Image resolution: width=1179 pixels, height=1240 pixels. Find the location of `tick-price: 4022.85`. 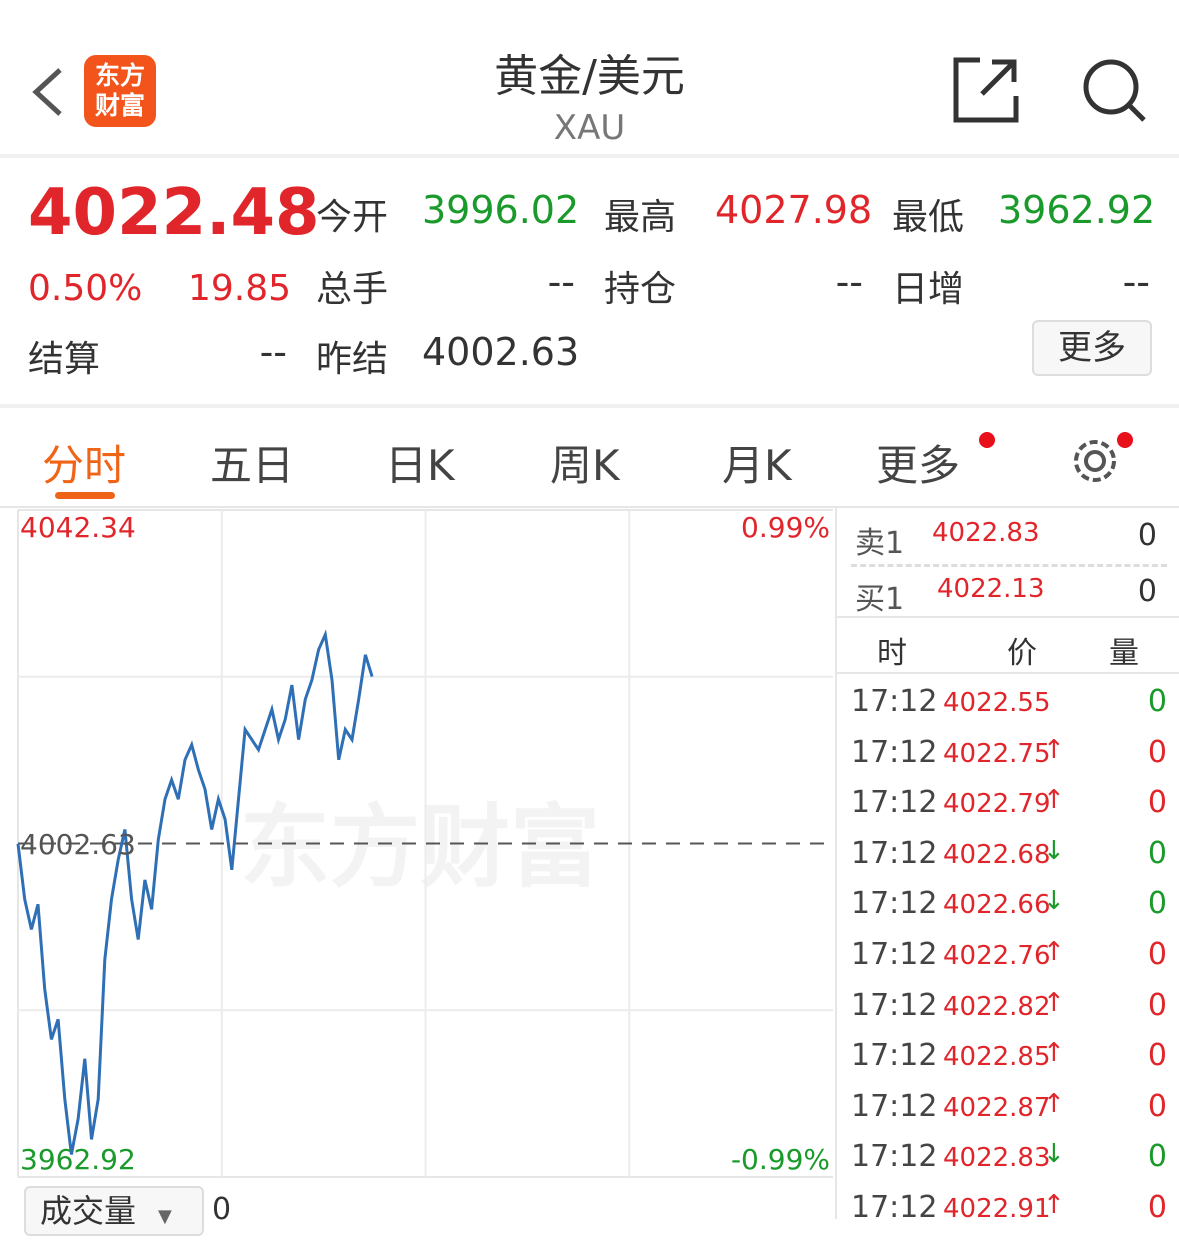

tick-price: 4022.85 is located at coordinates (997, 1057).